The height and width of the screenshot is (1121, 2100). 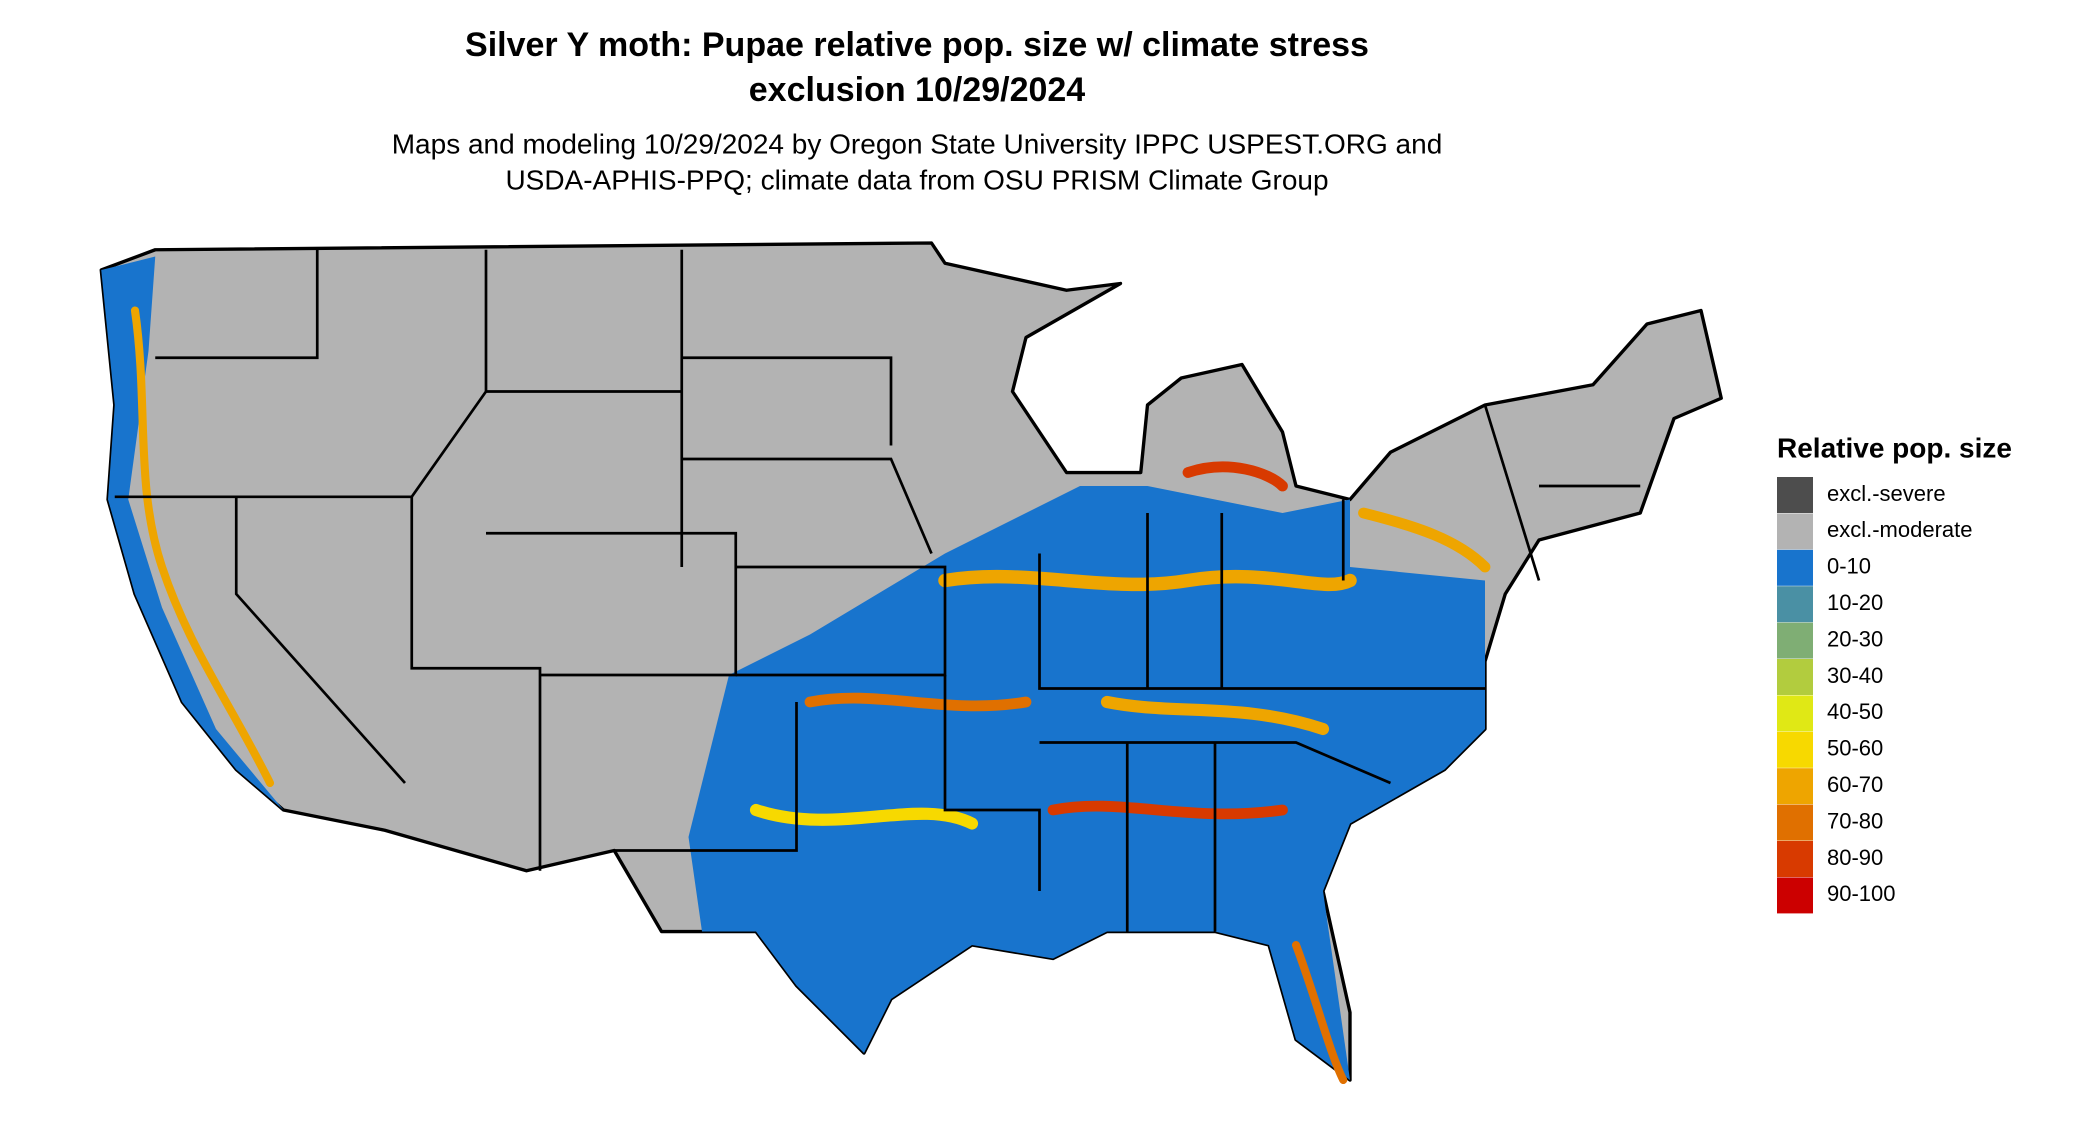 I want to click on legend-label: 60-70, so click(x=1855, y=784).